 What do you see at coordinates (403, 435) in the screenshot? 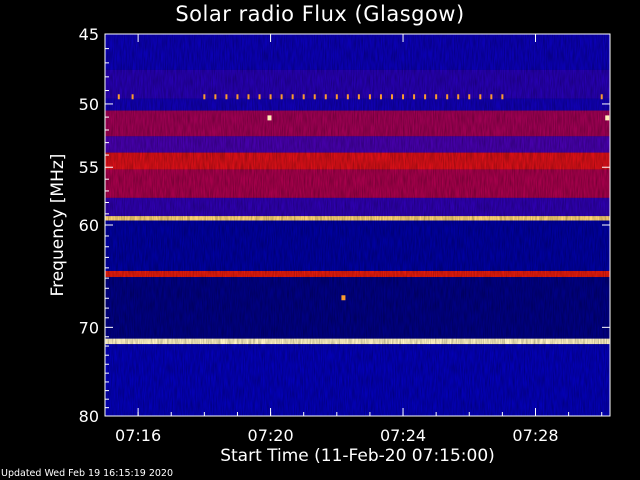
I see `x-tick-label: 07:24` at bounding box center [403, 435].